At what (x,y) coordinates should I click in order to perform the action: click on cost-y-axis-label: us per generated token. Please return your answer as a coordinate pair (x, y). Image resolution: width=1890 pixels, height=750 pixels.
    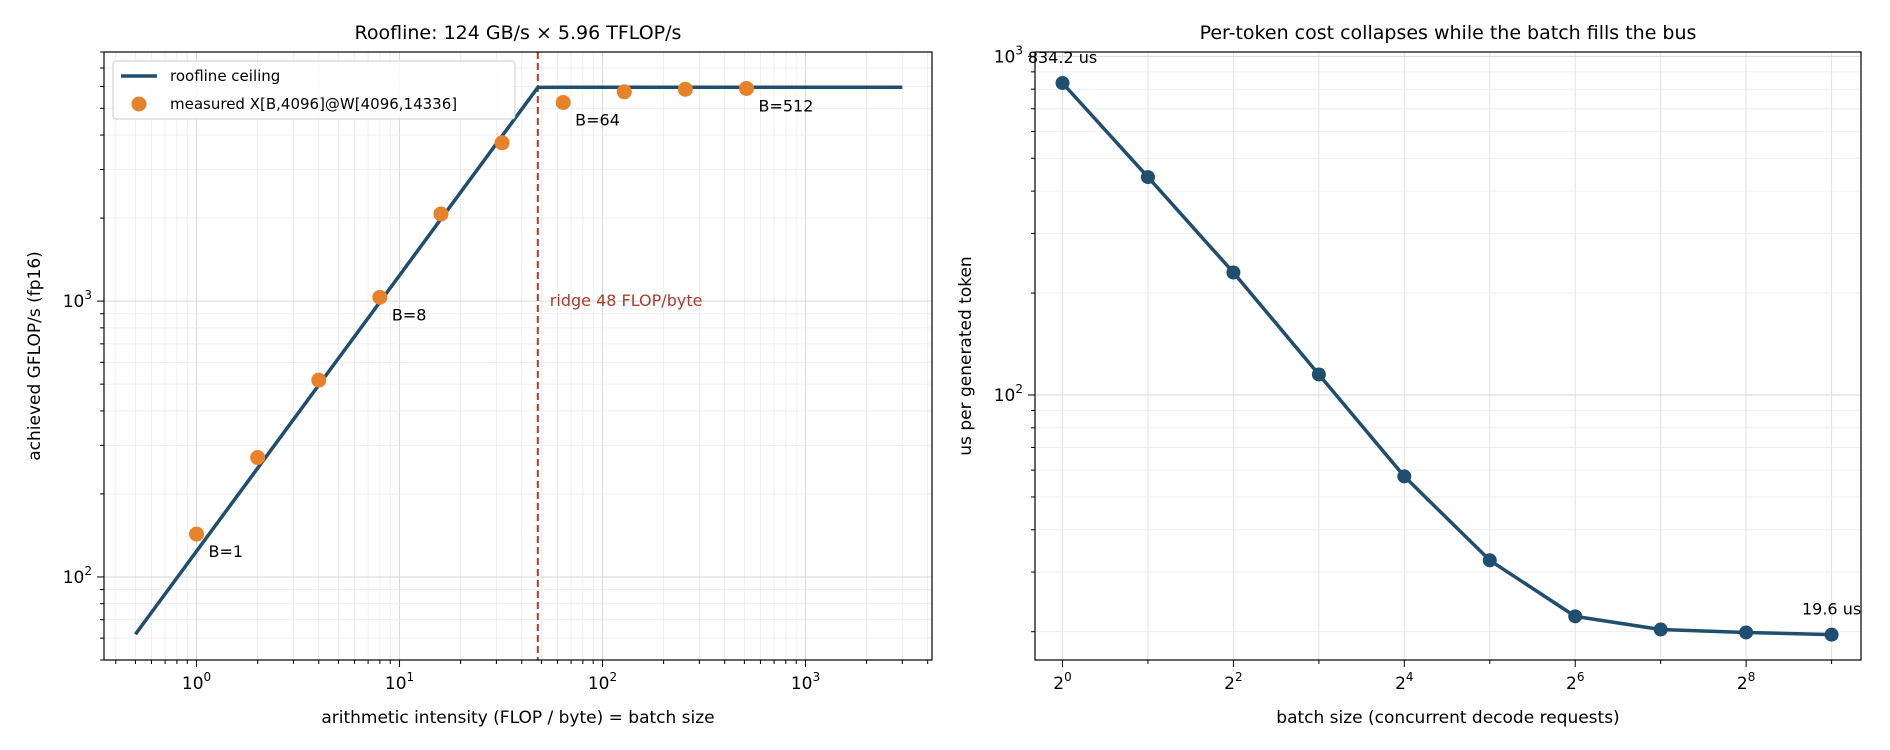
    Looking at the image, I should click on (966, 355).